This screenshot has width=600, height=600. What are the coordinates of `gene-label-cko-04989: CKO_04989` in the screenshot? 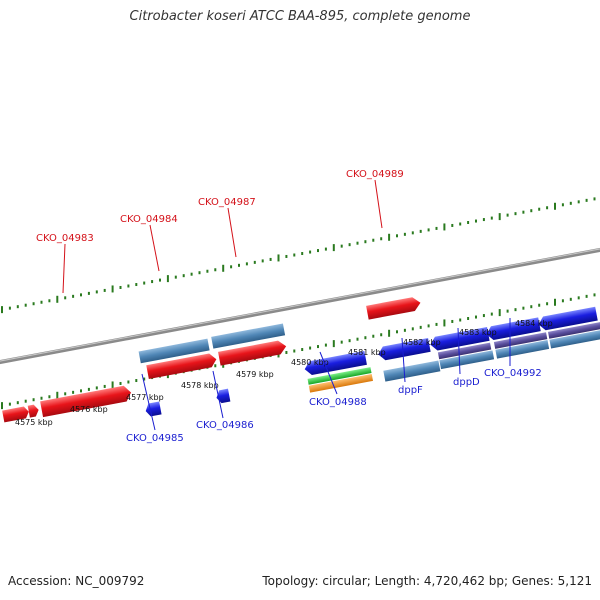 It's located at (375, 174).